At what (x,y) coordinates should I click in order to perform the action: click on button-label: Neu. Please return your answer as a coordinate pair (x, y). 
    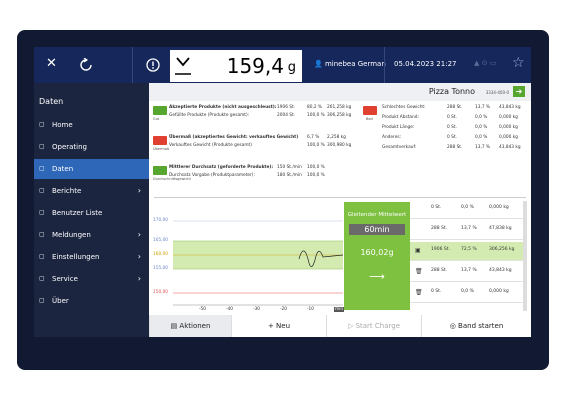
    Looking at the image, I should click on (283, 326).